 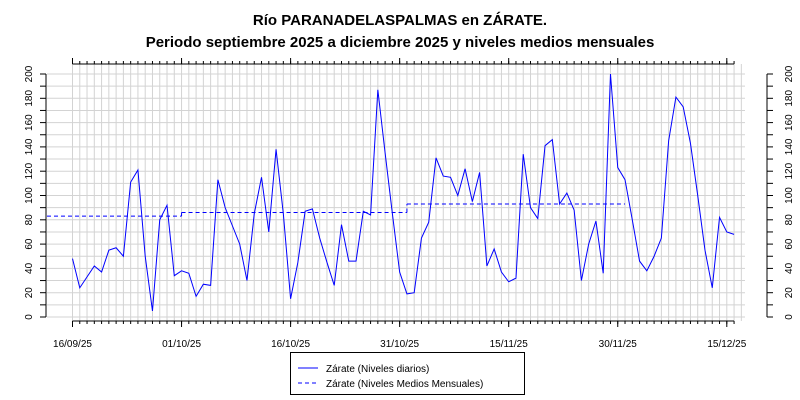 What do you see at coordinates (789, 317) in the screenshot?
I see `y-tick-label-right: 0` at bounding box center [789, 317].